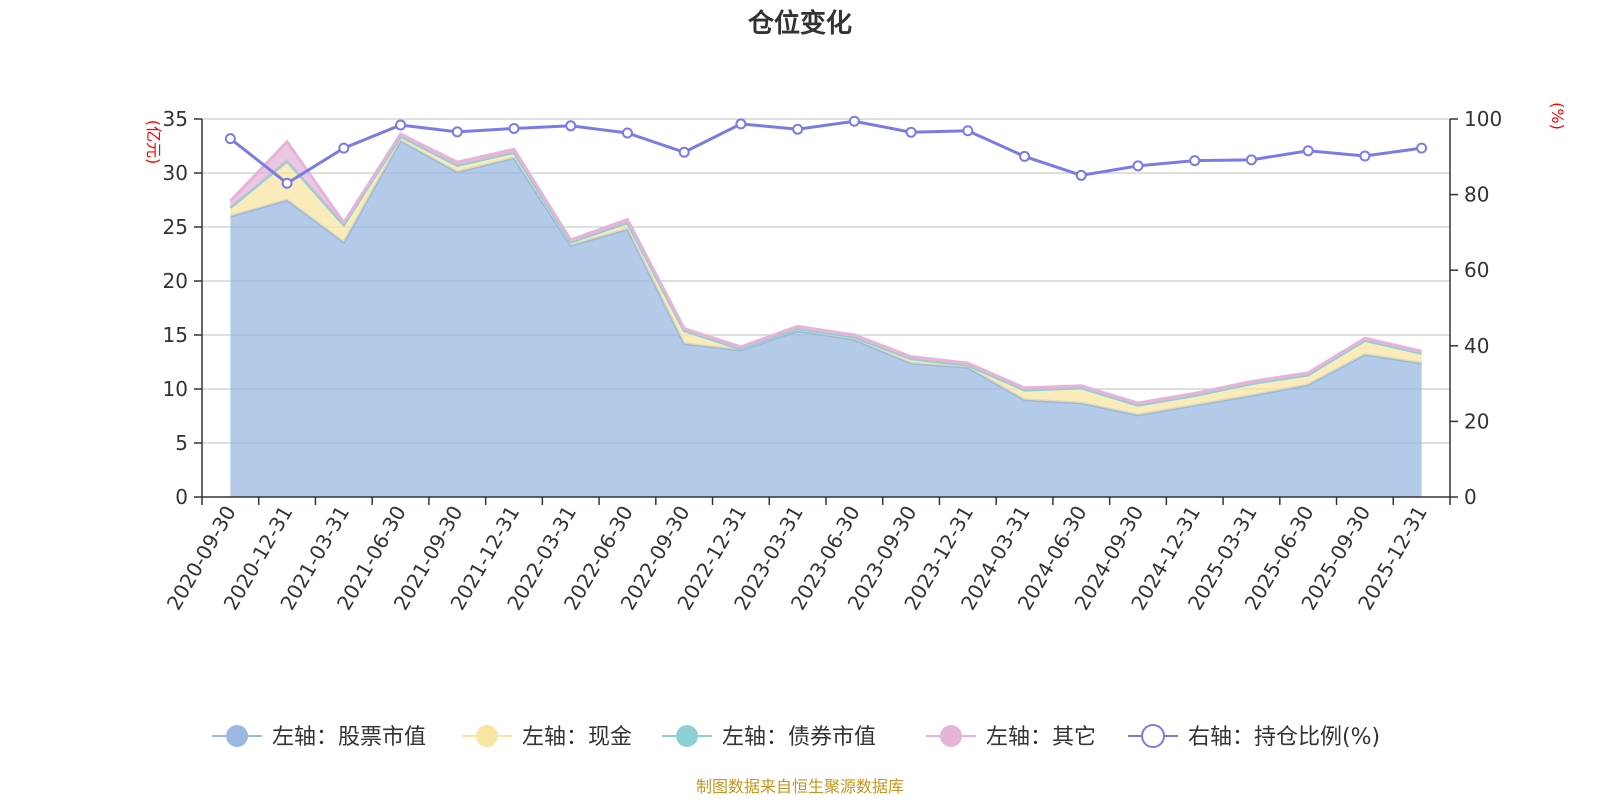 The width and height of the screenshot is (1600, 804). I want to click on left-tick-label-7: 35, so click(175, 119).